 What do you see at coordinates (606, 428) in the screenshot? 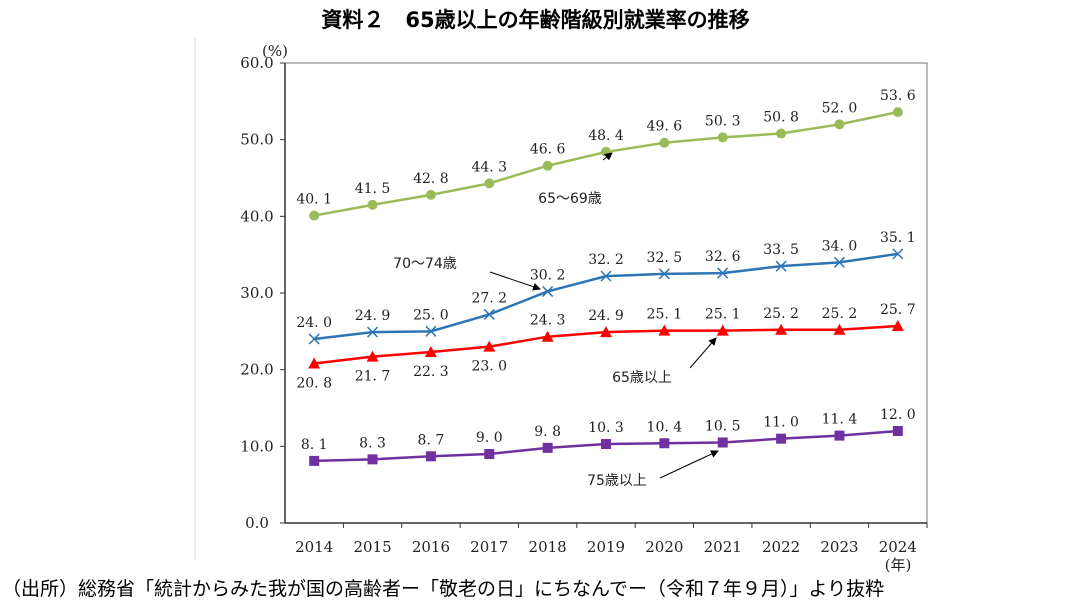
I see `data-label: 10. 3` at bounding box center [606, 428].